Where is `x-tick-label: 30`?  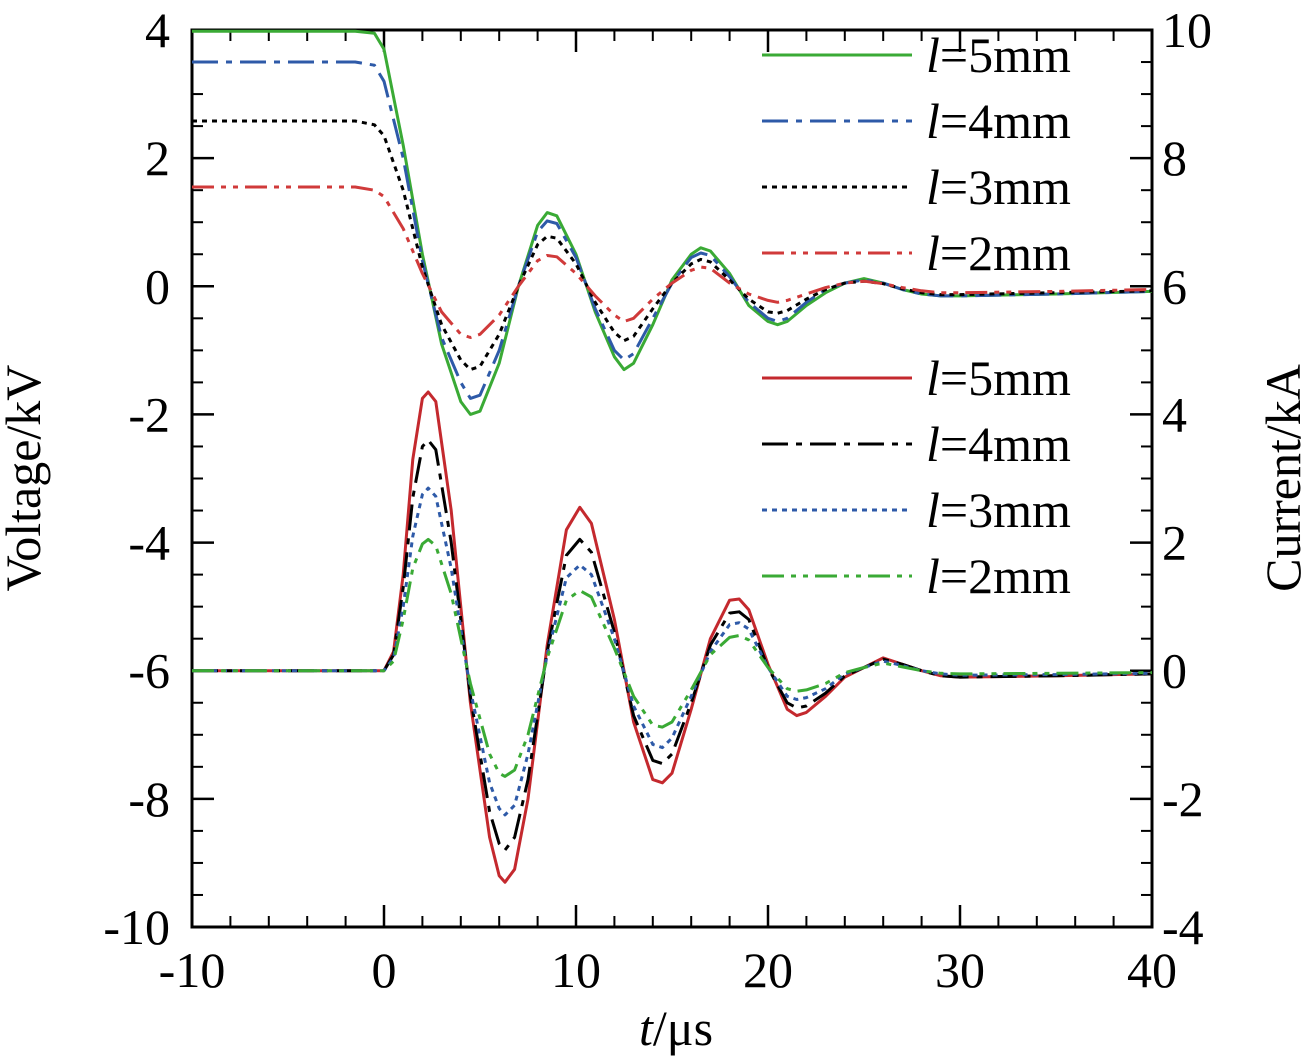 x-tick-label: 30 is located at coordinates (960, 970).